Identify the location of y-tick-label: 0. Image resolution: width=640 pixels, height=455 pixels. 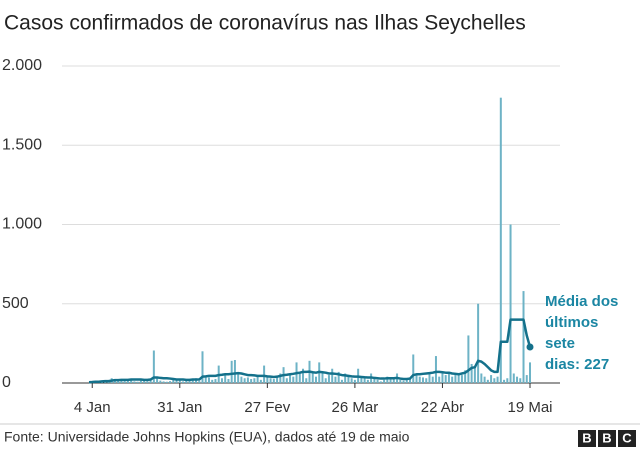
(6, 382).